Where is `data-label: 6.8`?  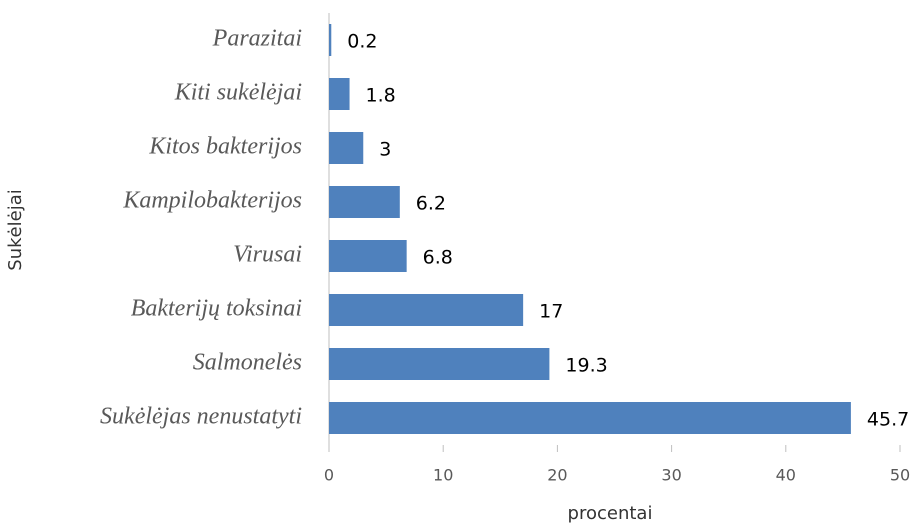 data-label: 6.8 is located at coordinates (438, 258).